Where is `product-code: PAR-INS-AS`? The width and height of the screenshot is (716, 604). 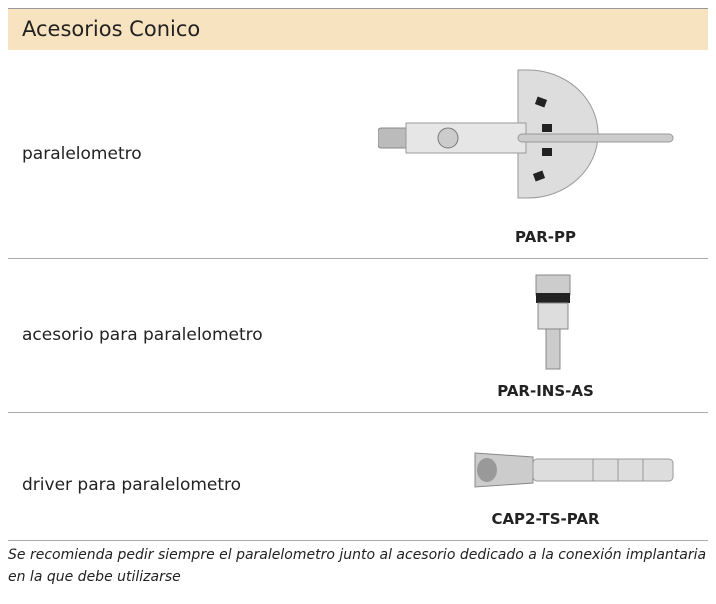 product-code: PAR-INS-AS is located at coordinates (545, 391).